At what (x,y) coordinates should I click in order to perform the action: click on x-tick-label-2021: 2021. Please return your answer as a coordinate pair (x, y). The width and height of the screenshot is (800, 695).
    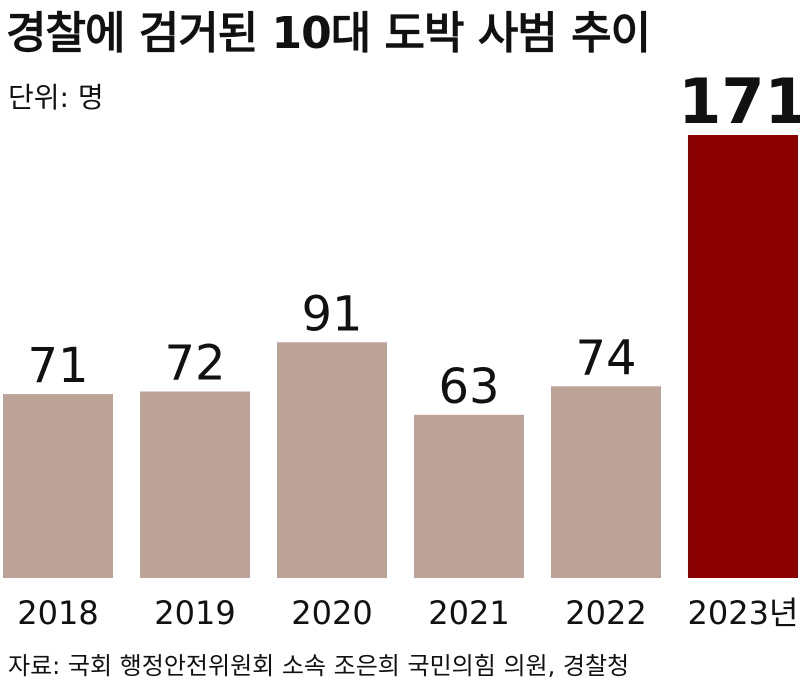
    Looking at the image, I should click on (468, 613).